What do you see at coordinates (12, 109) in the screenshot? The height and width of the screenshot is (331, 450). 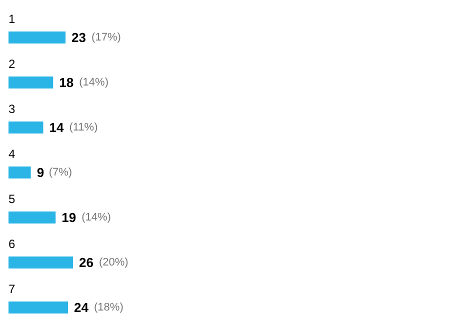 I see `y-tick-label: 3` at bounding box center [12, 109].